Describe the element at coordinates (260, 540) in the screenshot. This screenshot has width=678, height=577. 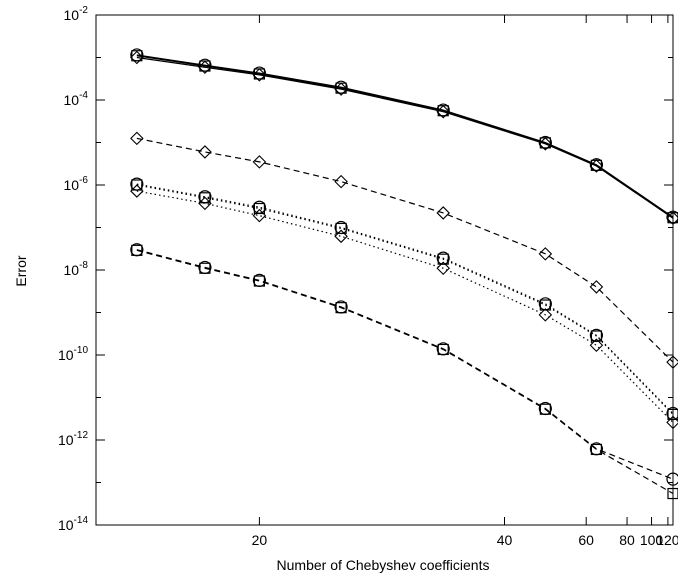
I see `x-tick-label: 20` at that location.